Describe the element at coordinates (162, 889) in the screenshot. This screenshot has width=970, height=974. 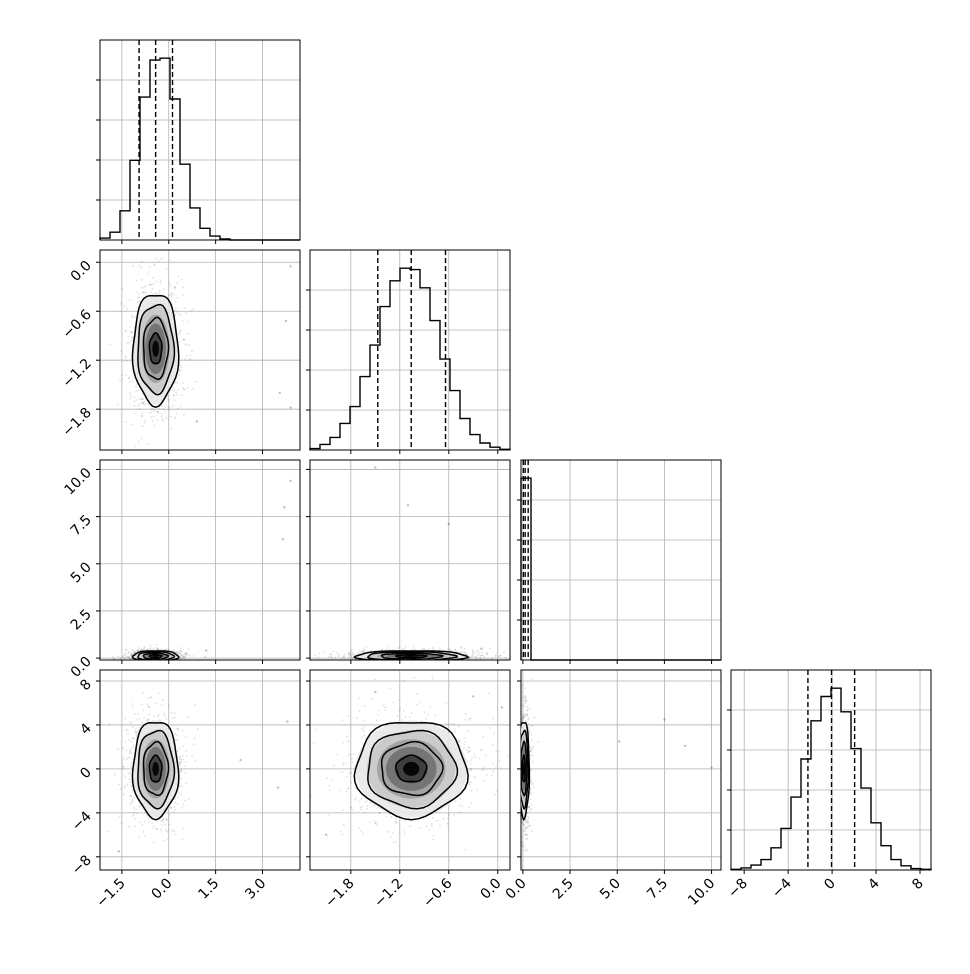
I see `x-tick-label-0-1: 0.0` at that location.